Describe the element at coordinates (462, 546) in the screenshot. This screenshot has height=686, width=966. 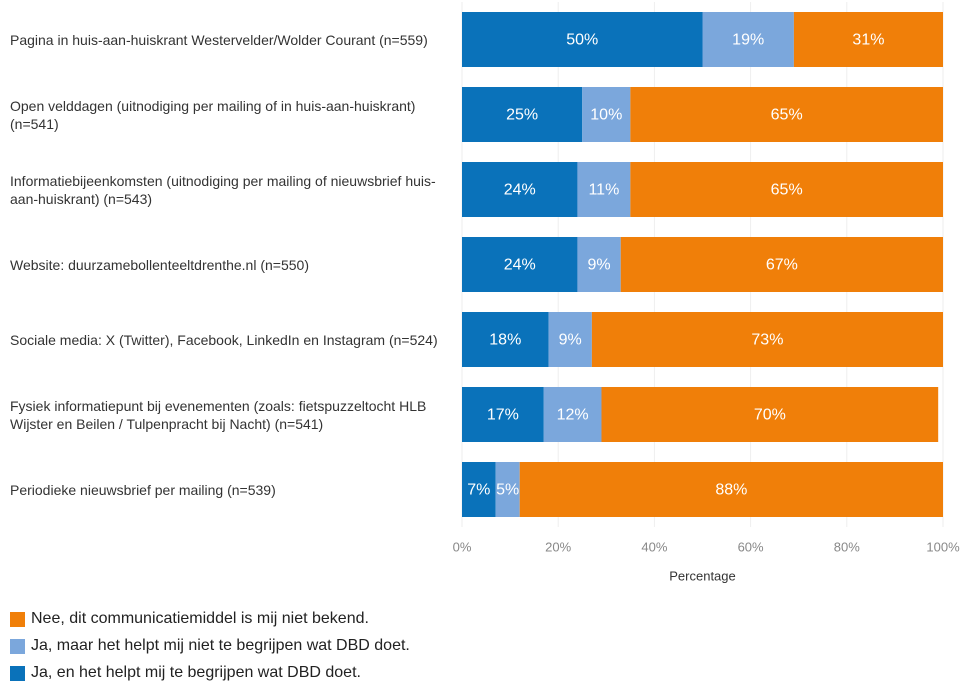
I see `x-tick-label: 0%` at that location.